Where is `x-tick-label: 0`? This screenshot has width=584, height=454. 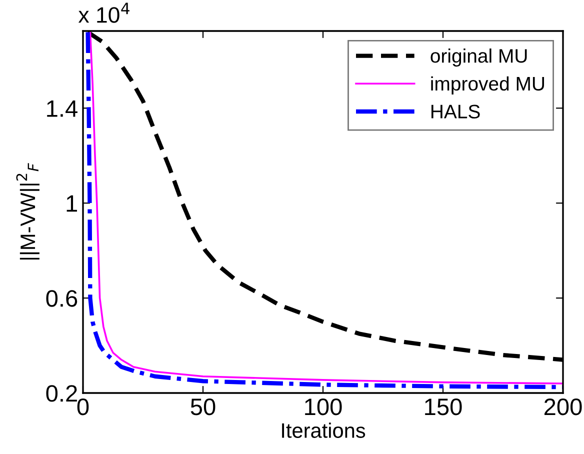
x-tick-label: 0 is located at coordinates (83, 407).